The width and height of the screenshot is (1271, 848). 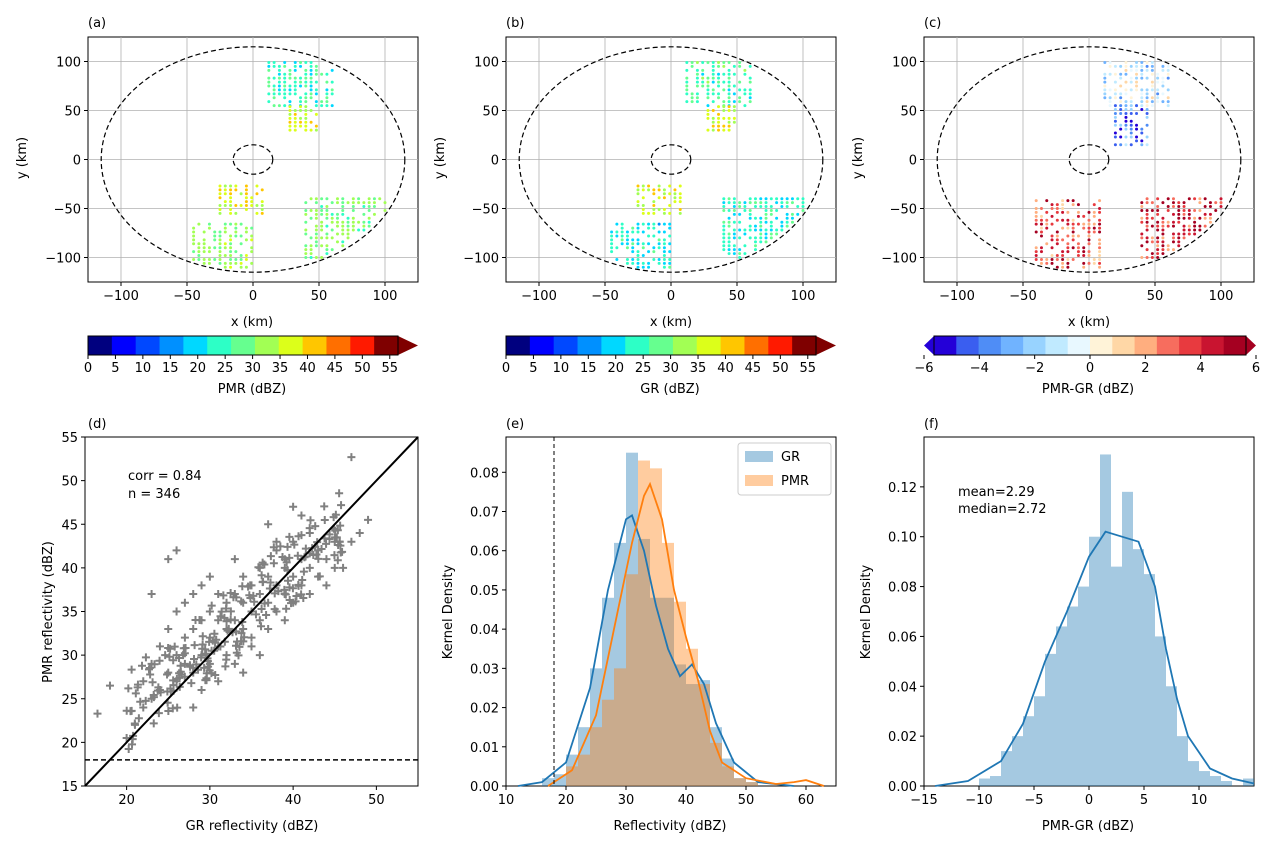 What do you see at coordinates (1144, 800) in the screenshot?
I see `diff-tick-label-x: 5` at bounding box center [1144, 800].